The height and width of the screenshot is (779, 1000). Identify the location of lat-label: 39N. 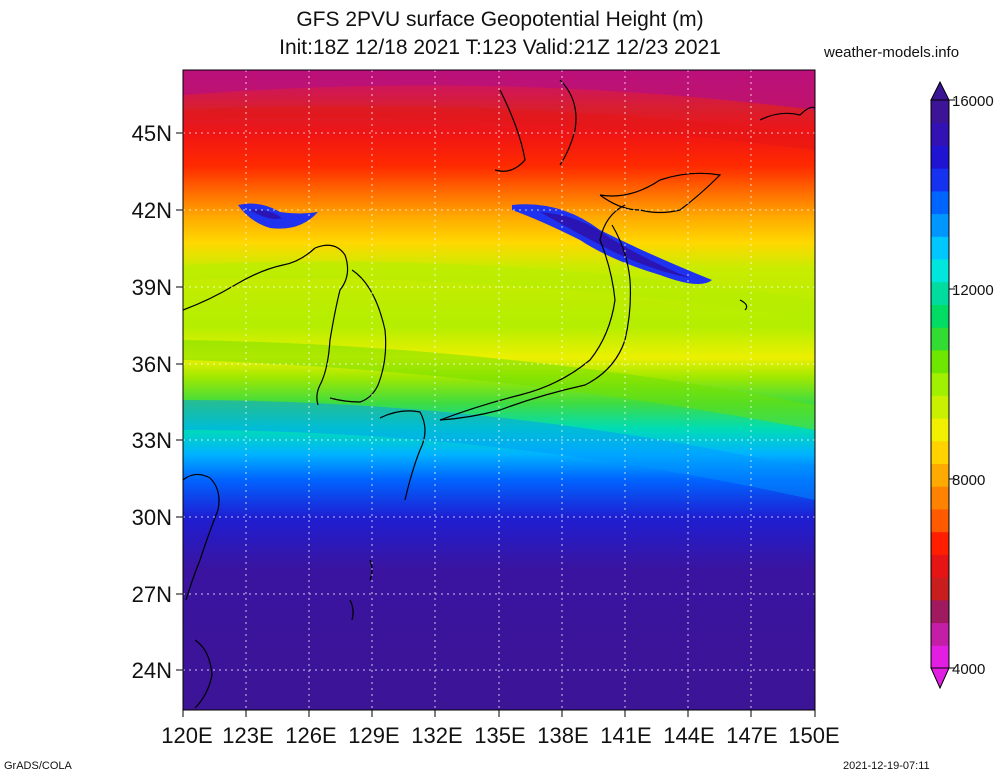
(152, 287).